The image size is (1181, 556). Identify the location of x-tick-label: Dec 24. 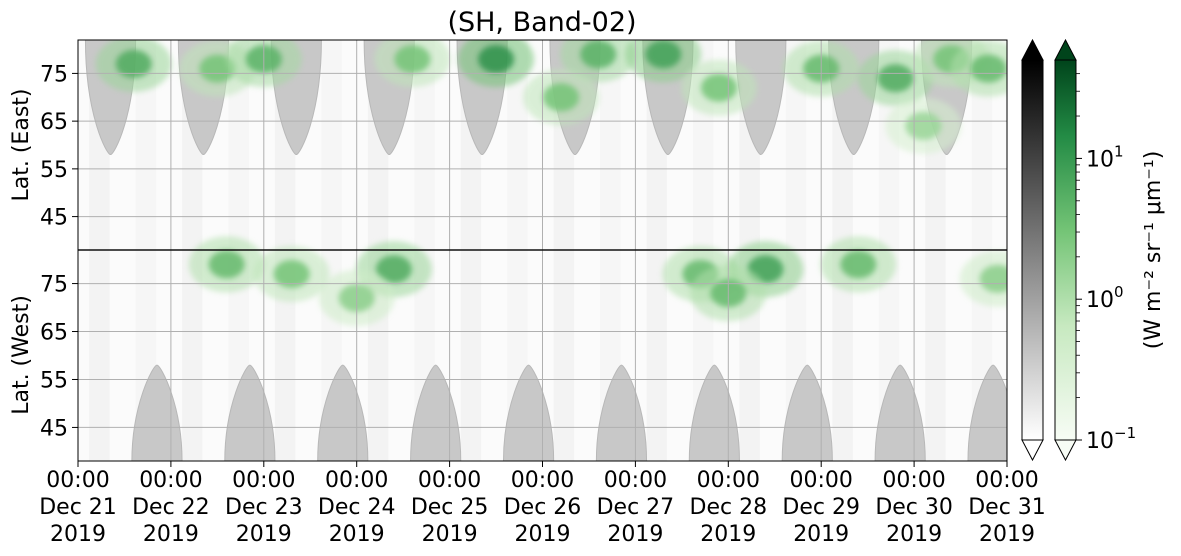
(357, 507).